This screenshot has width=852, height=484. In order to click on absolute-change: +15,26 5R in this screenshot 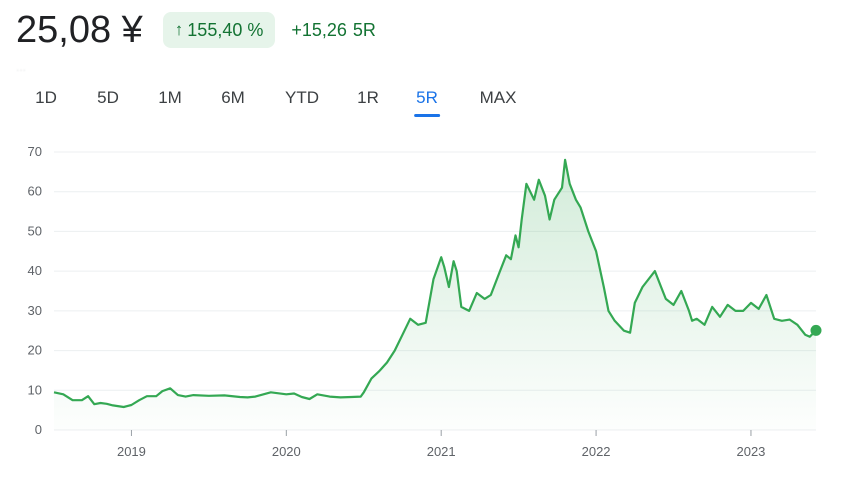, I will do `click(333, 30)`.